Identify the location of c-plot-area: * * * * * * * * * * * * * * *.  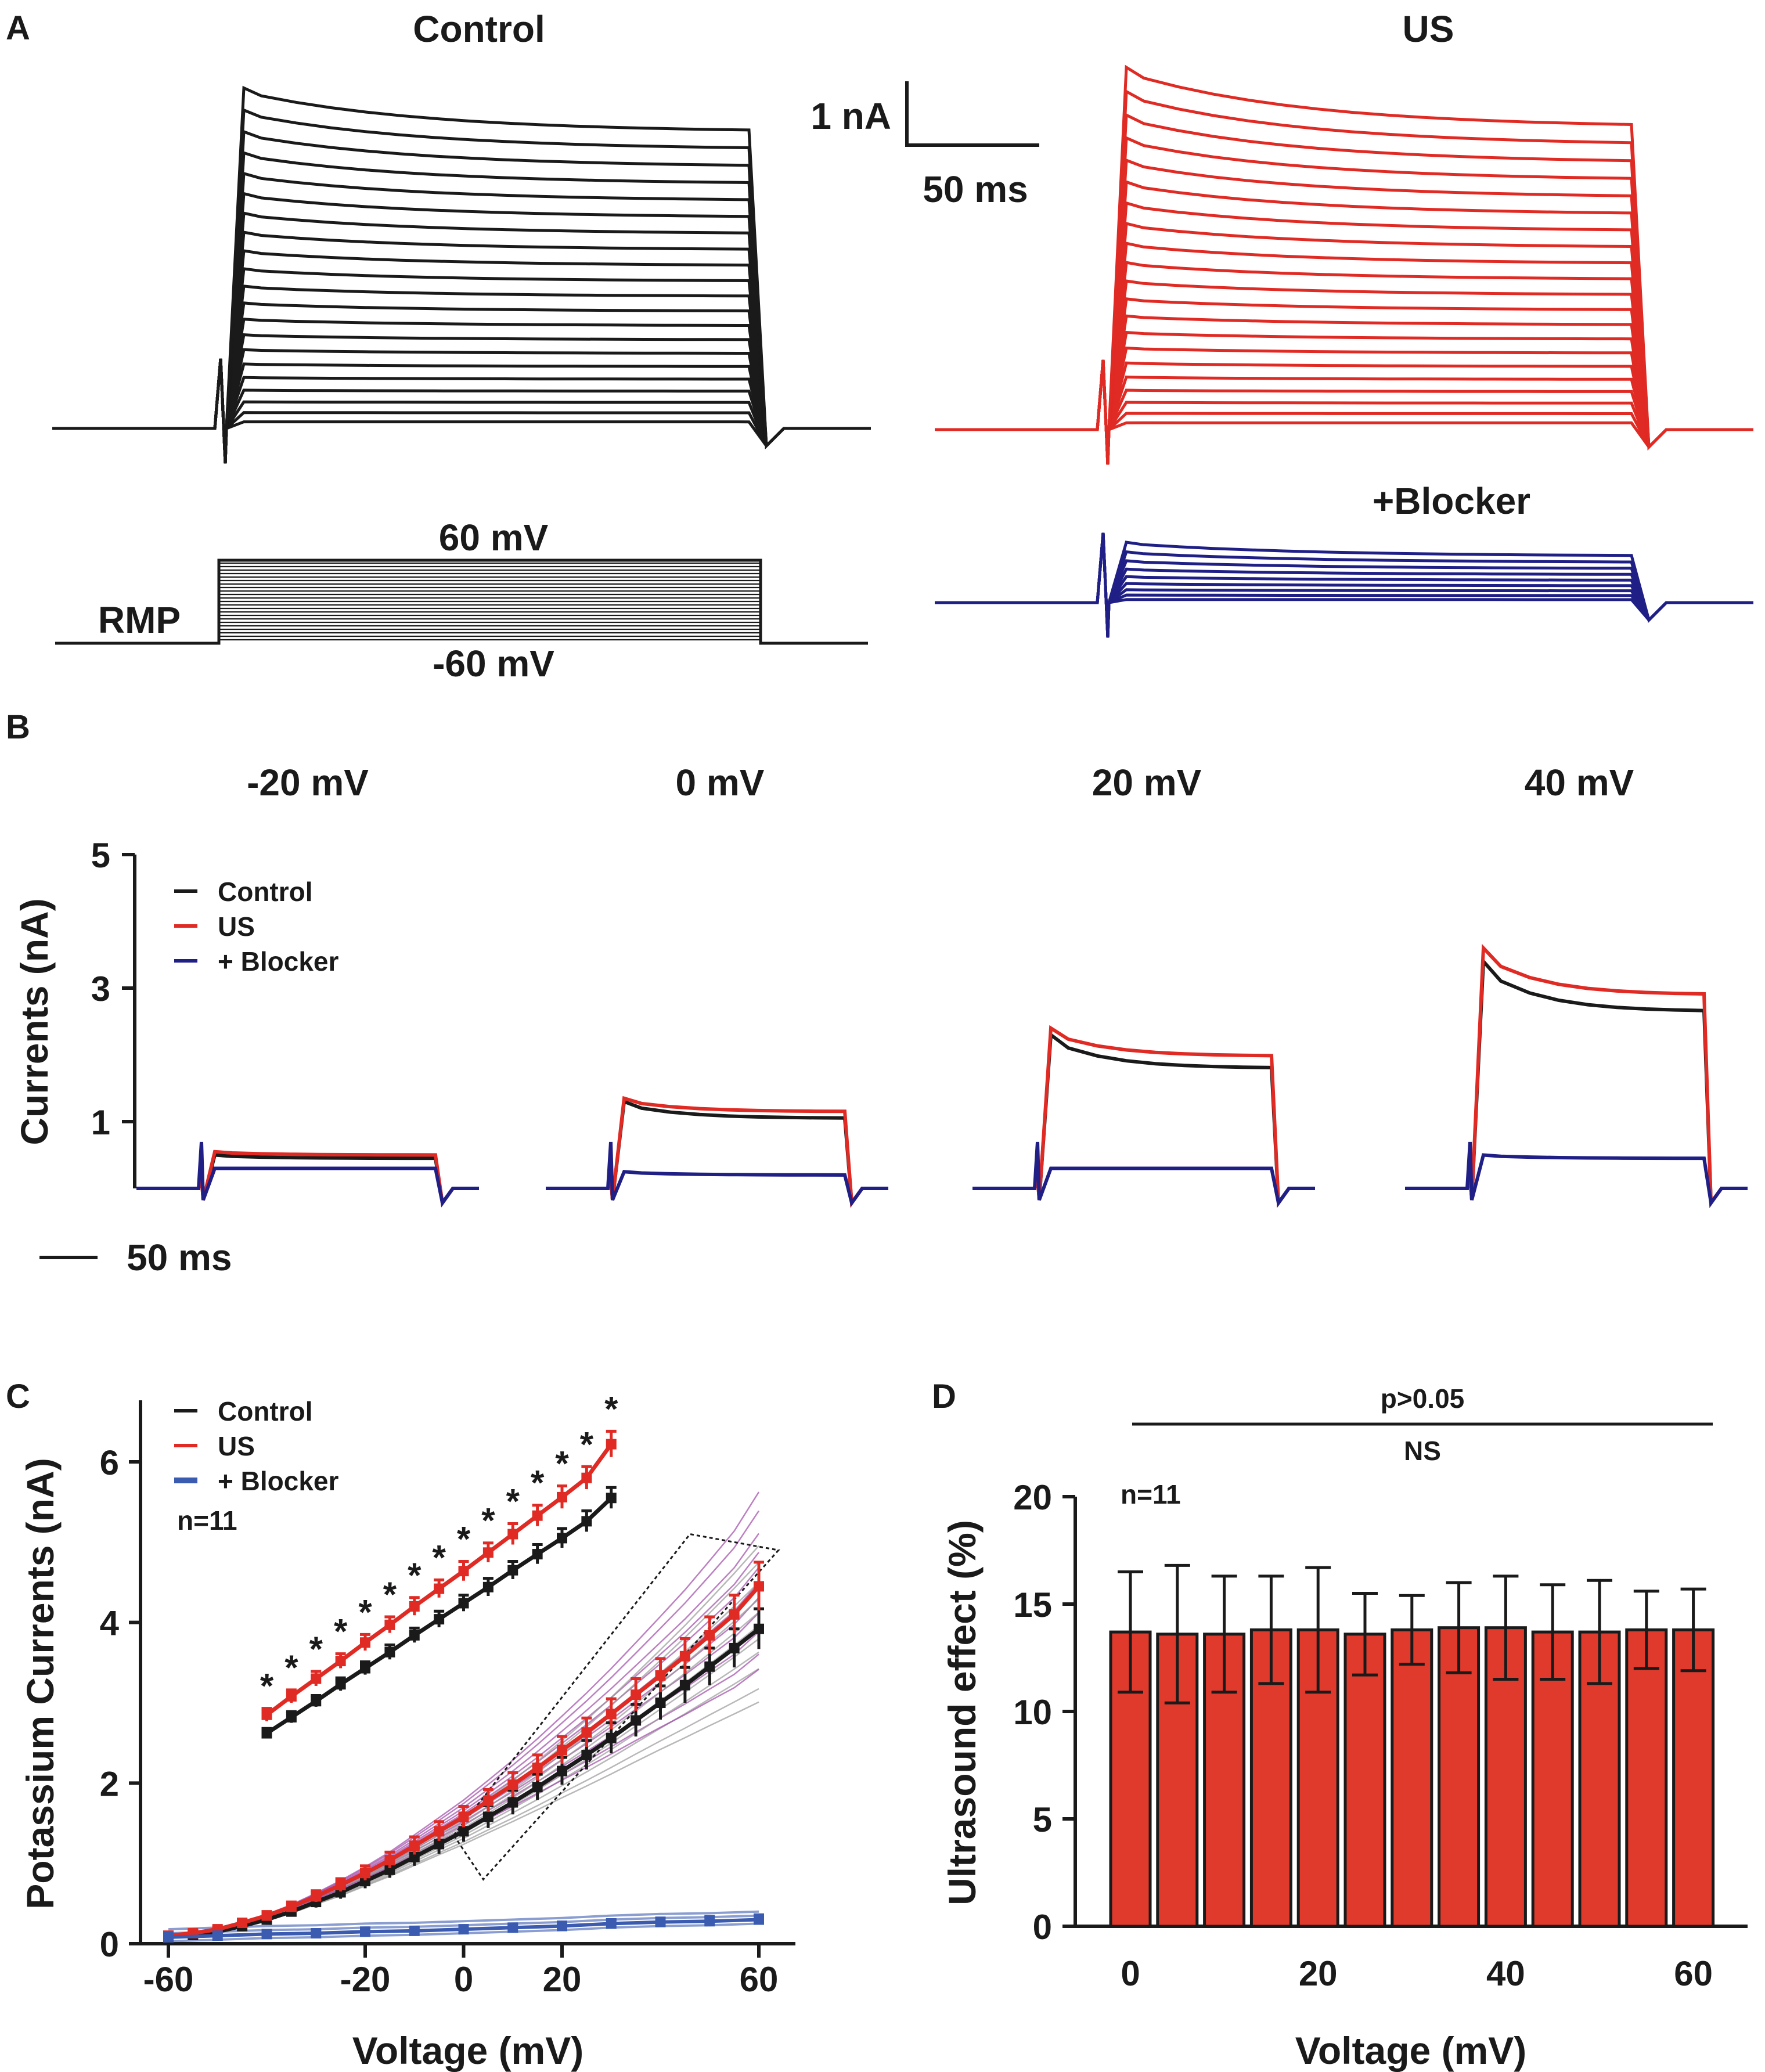
(471, 1666).